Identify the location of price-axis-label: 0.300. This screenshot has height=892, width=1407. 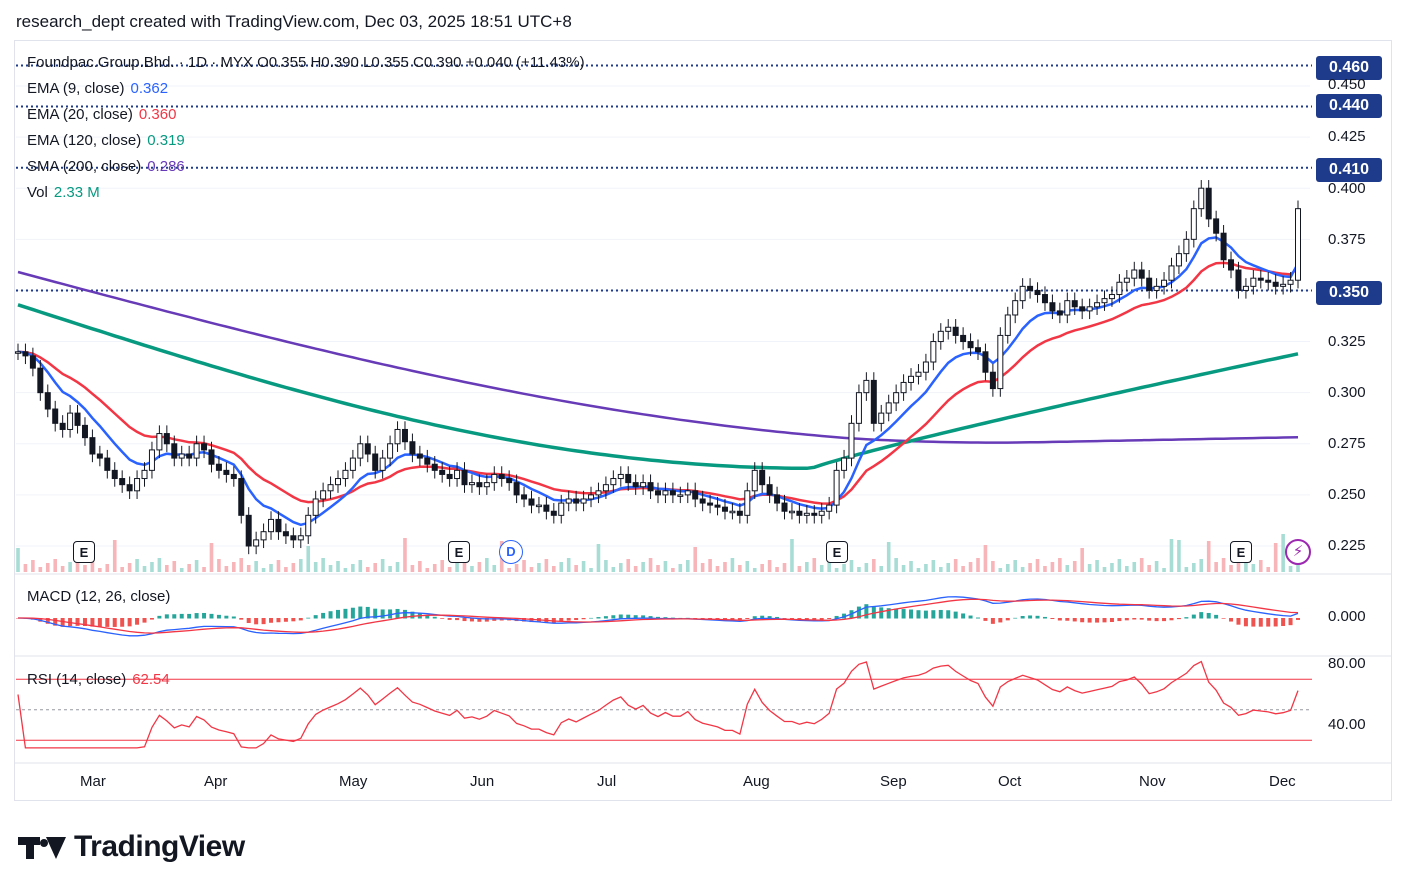
(1347, 392).